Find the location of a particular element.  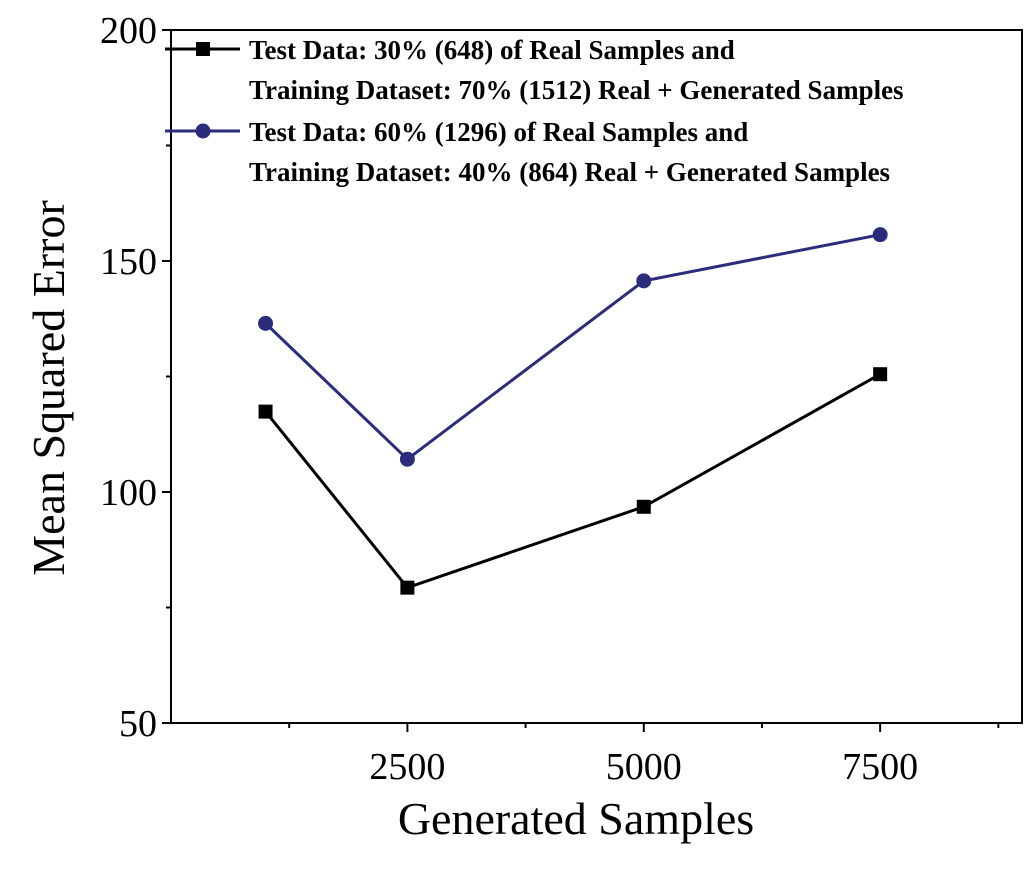

y-tick-label-150: 150 is located at coordinates (128, 262).